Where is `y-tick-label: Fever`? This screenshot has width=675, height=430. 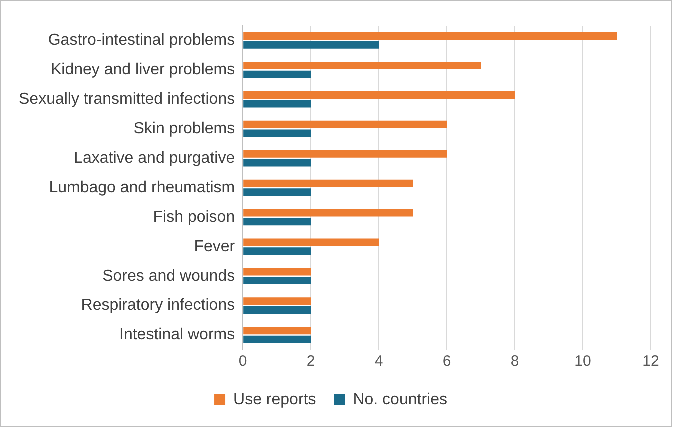 y-tick-label: Fever is located at coordinates (215, 247).